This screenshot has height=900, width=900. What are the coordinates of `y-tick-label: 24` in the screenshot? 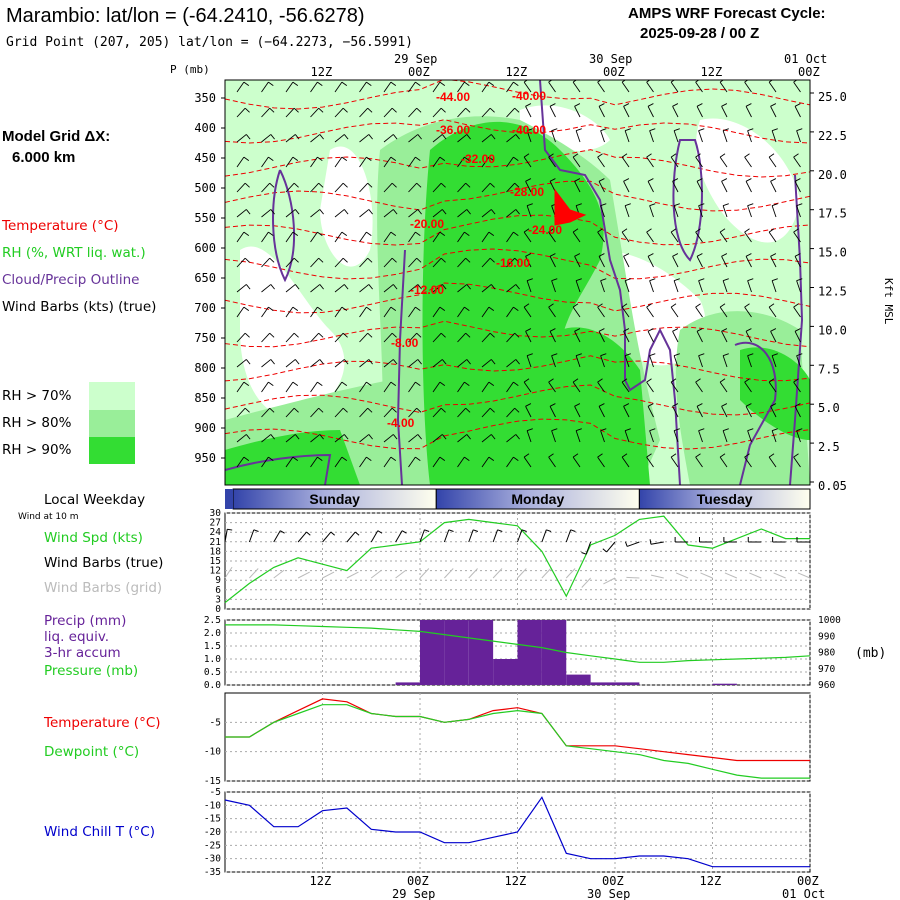 It's located at (216, 532).